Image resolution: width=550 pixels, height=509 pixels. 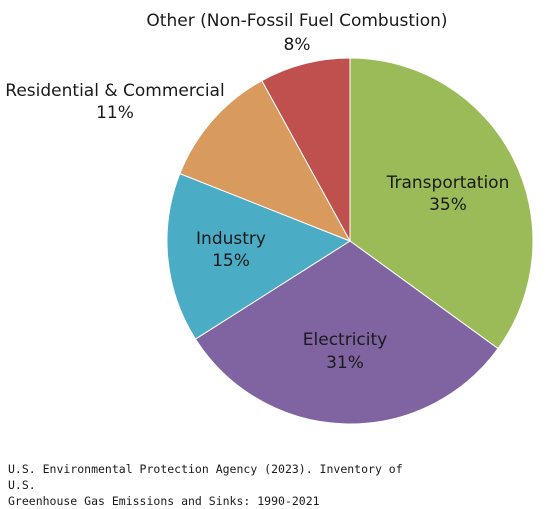 I want to click on slice-label-electricity: Electricity, so click(x=345, y=340).